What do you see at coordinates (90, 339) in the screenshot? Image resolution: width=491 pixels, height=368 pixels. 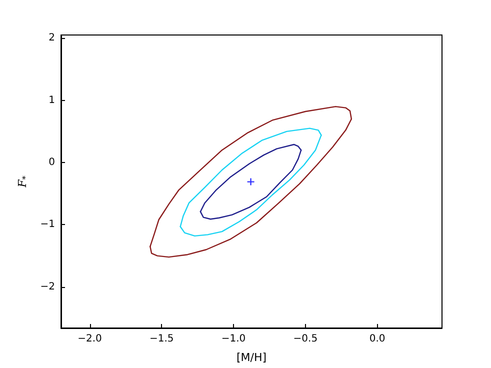 I see `x-tick-label: −2.0` at bounding box center [90, 339].